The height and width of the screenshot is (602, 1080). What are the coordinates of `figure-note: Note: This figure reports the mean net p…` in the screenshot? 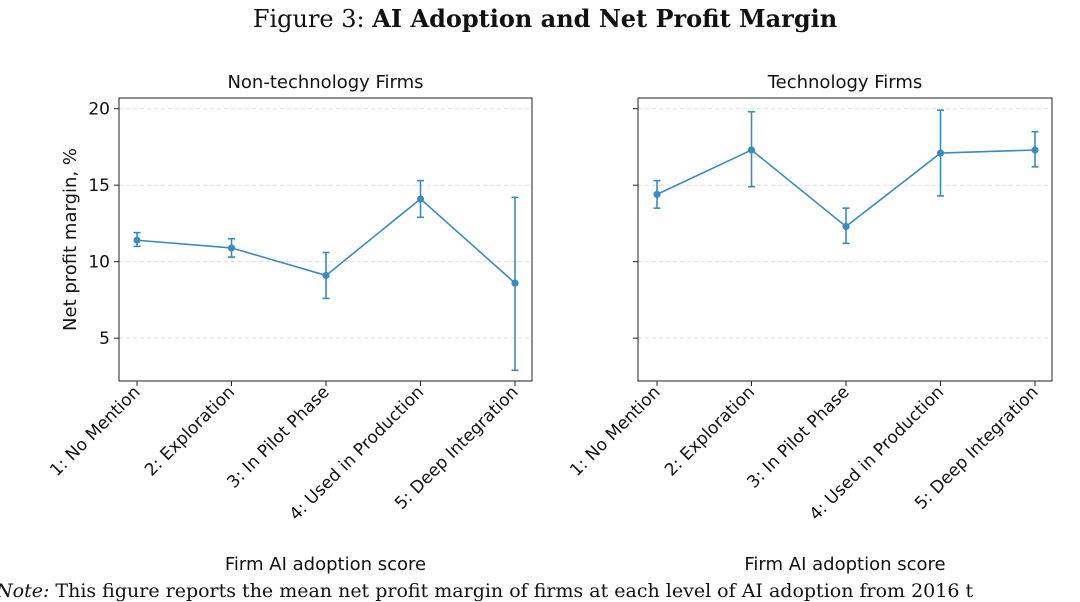 It's located at (486, 591).